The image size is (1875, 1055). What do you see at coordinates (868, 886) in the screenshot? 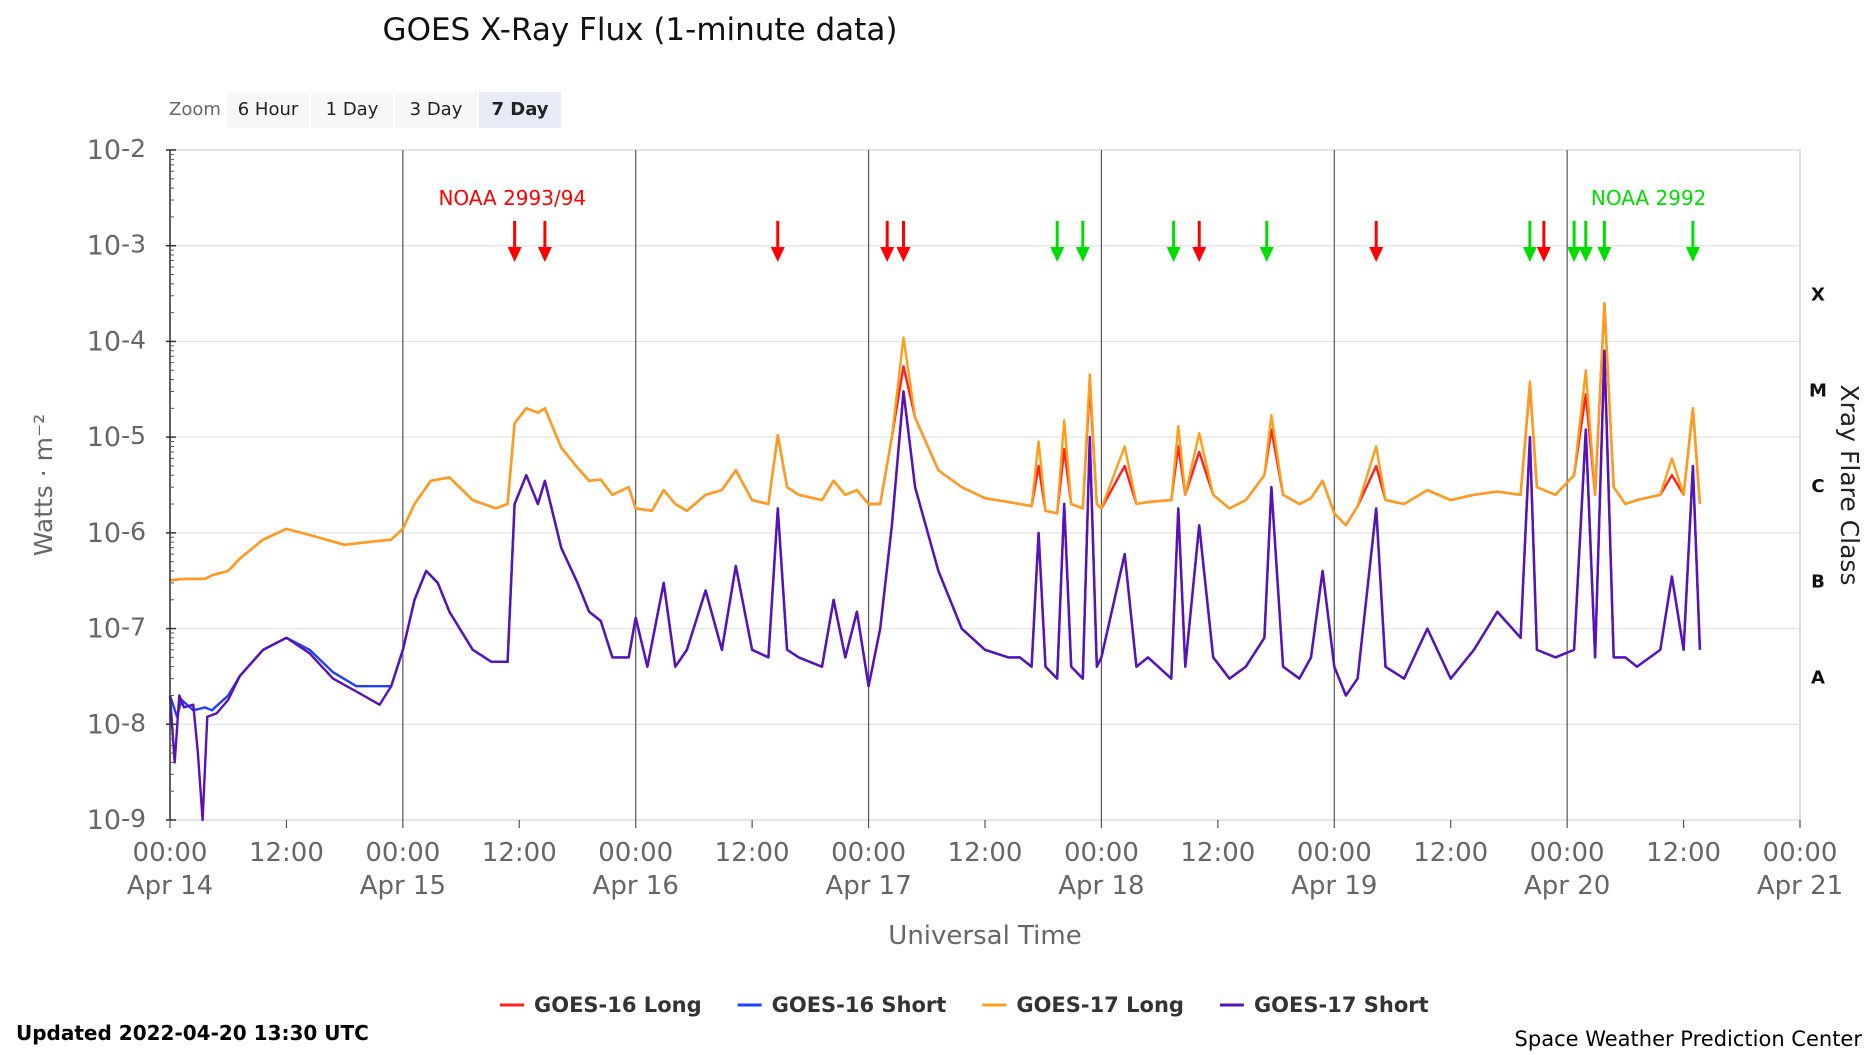
I see `x-tick-date: Apr 17` at bounding box center [868, 886].